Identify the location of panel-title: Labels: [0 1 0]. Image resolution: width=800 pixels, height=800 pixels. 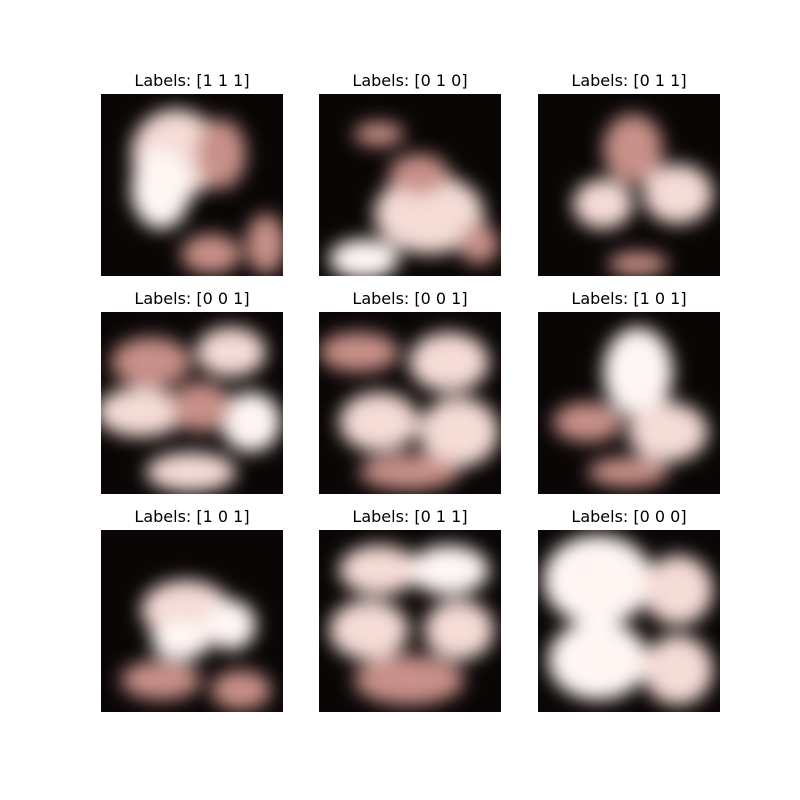
(410, 80).